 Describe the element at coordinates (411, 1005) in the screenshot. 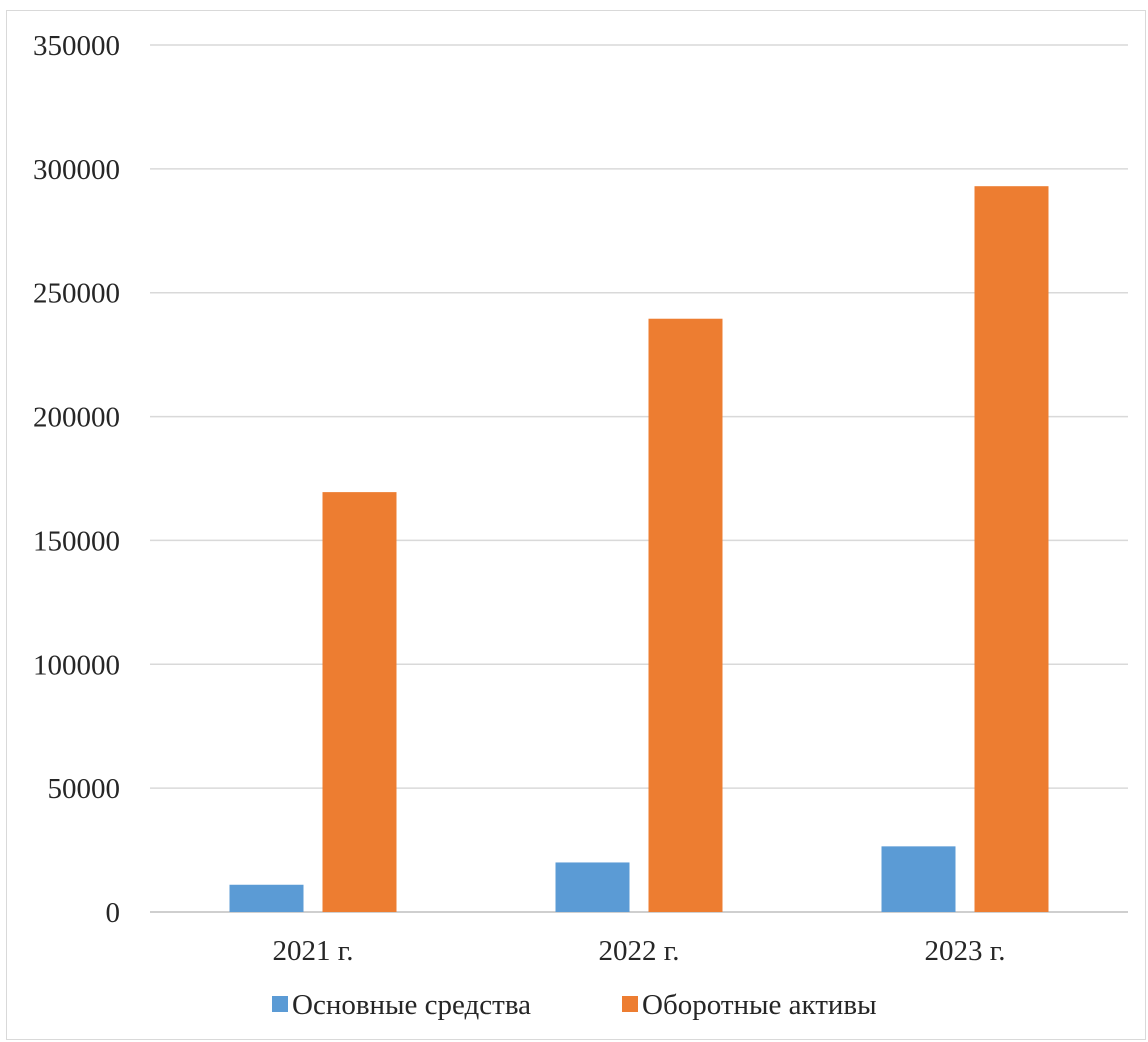

I see `legend-label: Основные средства` at that location.